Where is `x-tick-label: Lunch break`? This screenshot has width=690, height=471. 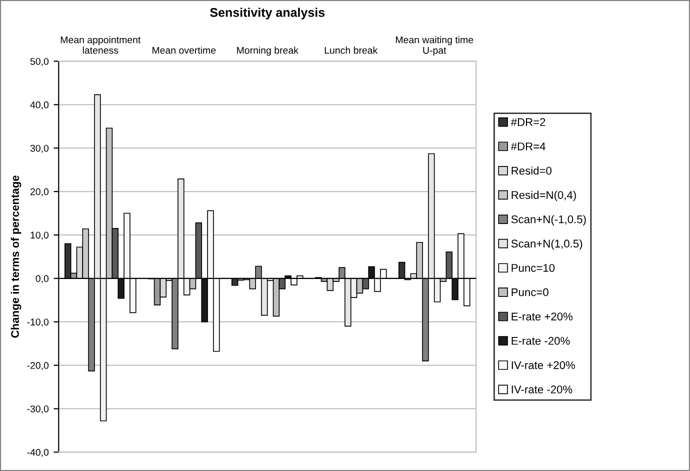
x-tick-label: Lunch break is located at coordinates (351, 50).